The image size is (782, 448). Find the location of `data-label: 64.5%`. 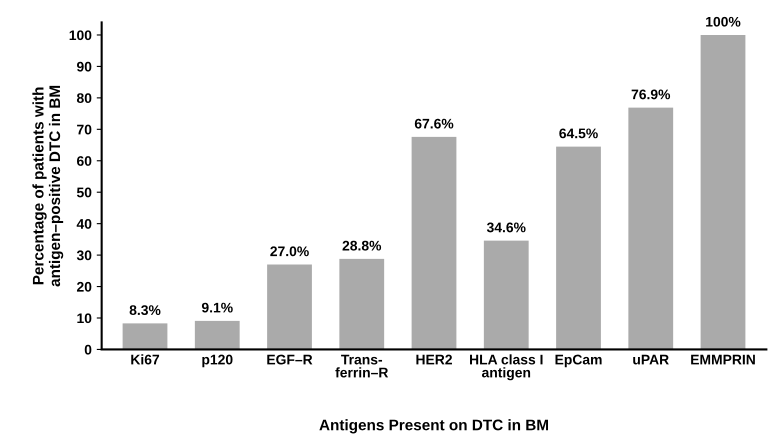

data-label: 64.5% is located at coordinates (578, 133).